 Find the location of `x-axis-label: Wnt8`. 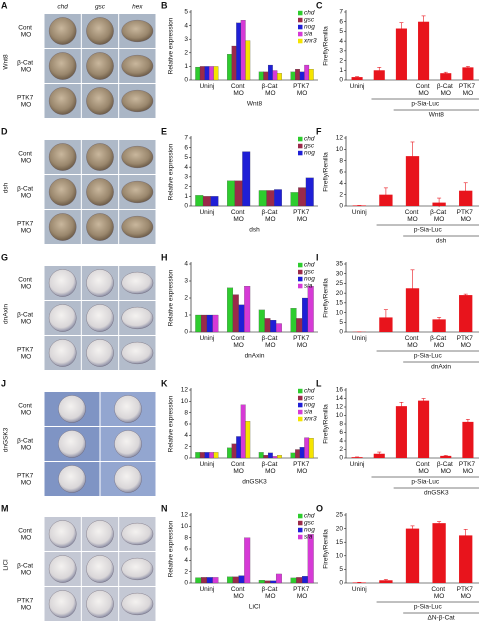

x-axis-label: Wnt8 is located at coordinates (255, 104).